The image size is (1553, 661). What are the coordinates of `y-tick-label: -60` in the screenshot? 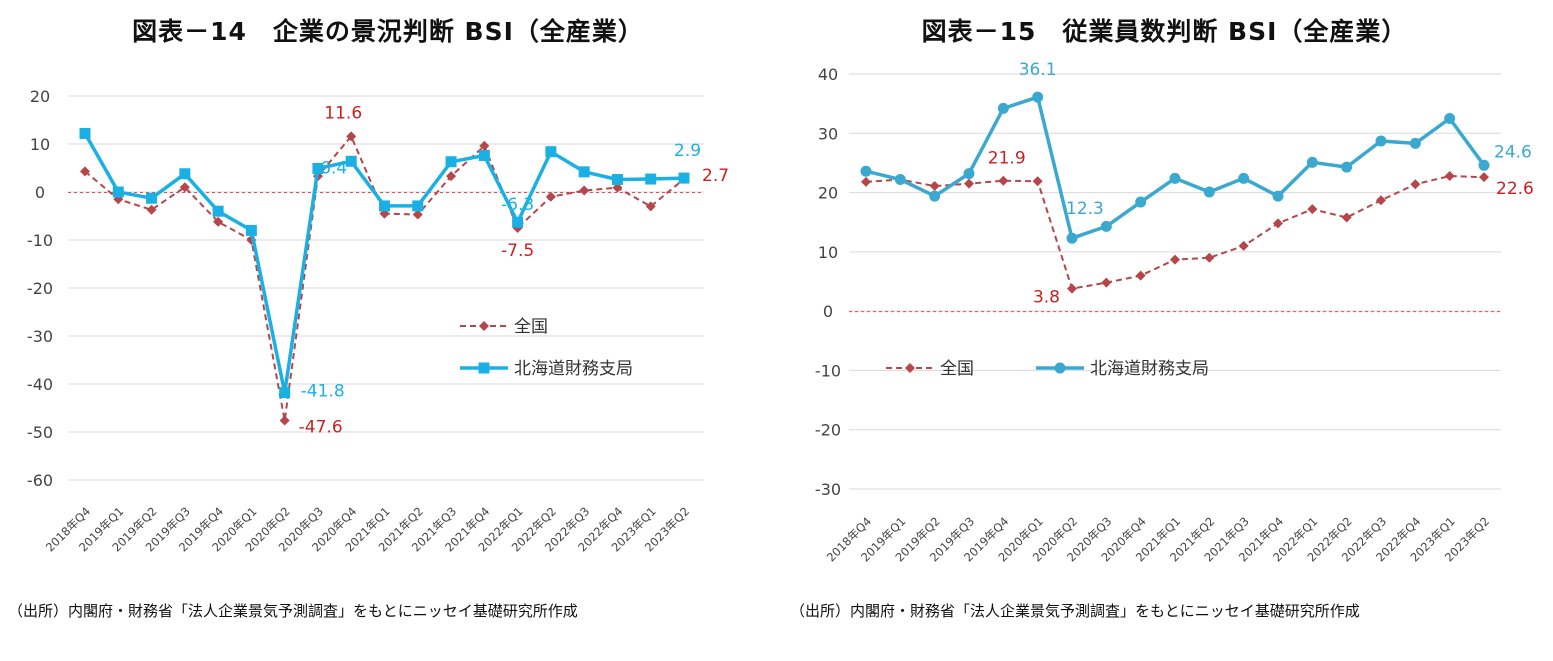 It's located at (40, 480).